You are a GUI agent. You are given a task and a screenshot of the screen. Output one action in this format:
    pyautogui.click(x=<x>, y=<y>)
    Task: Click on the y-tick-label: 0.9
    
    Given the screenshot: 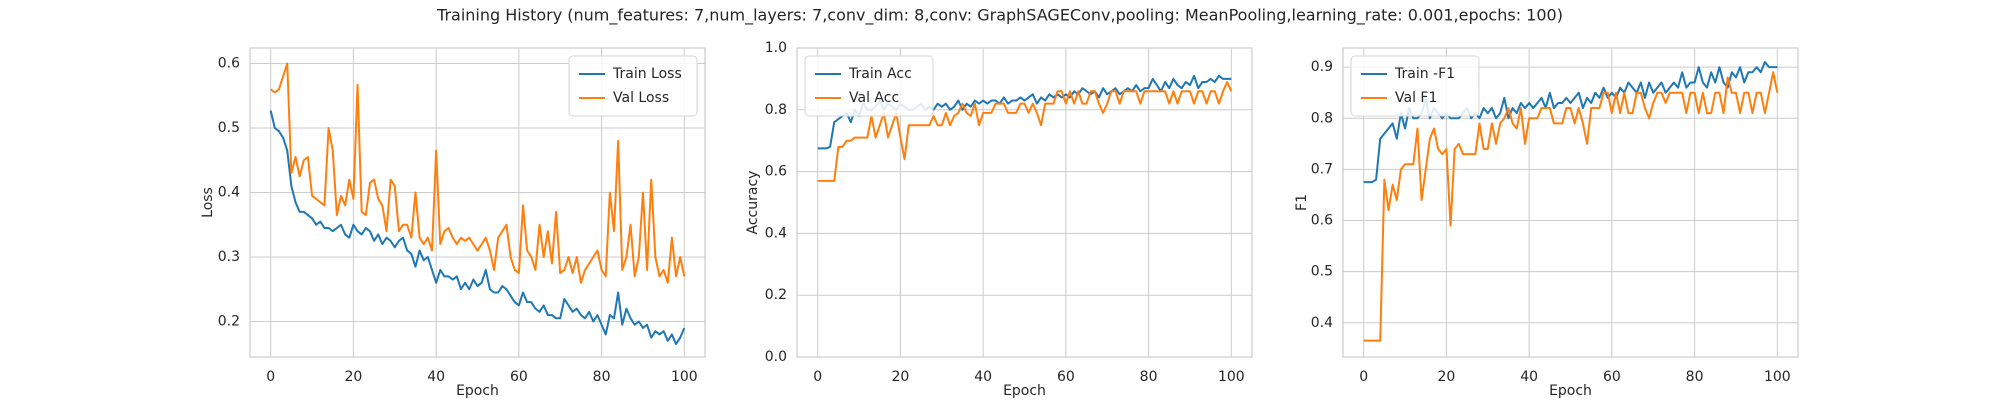 What is the action you would take?
    pyautogui.click(x=1322, y=67)
    